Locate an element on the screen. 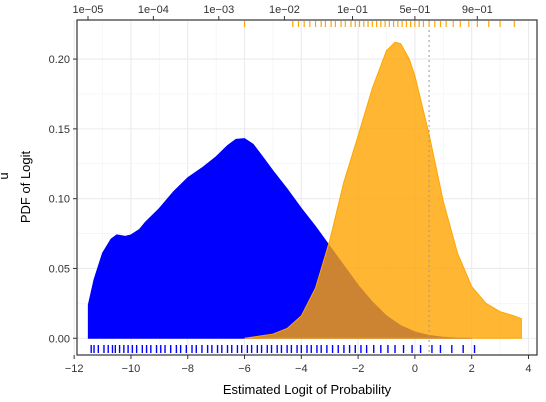 Image resolution: width=546 pixels, height=402 pixels. y-tick-label: 0.00 is located at coordinates (59, 339).